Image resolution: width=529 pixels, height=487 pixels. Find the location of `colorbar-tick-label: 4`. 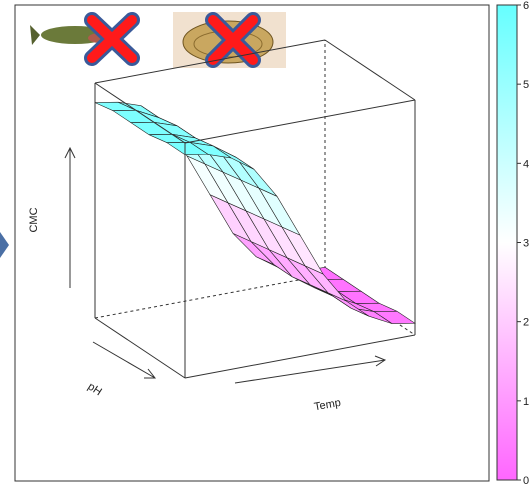

colorbar-tick-label: 4 is located at coordinates (526, 164).